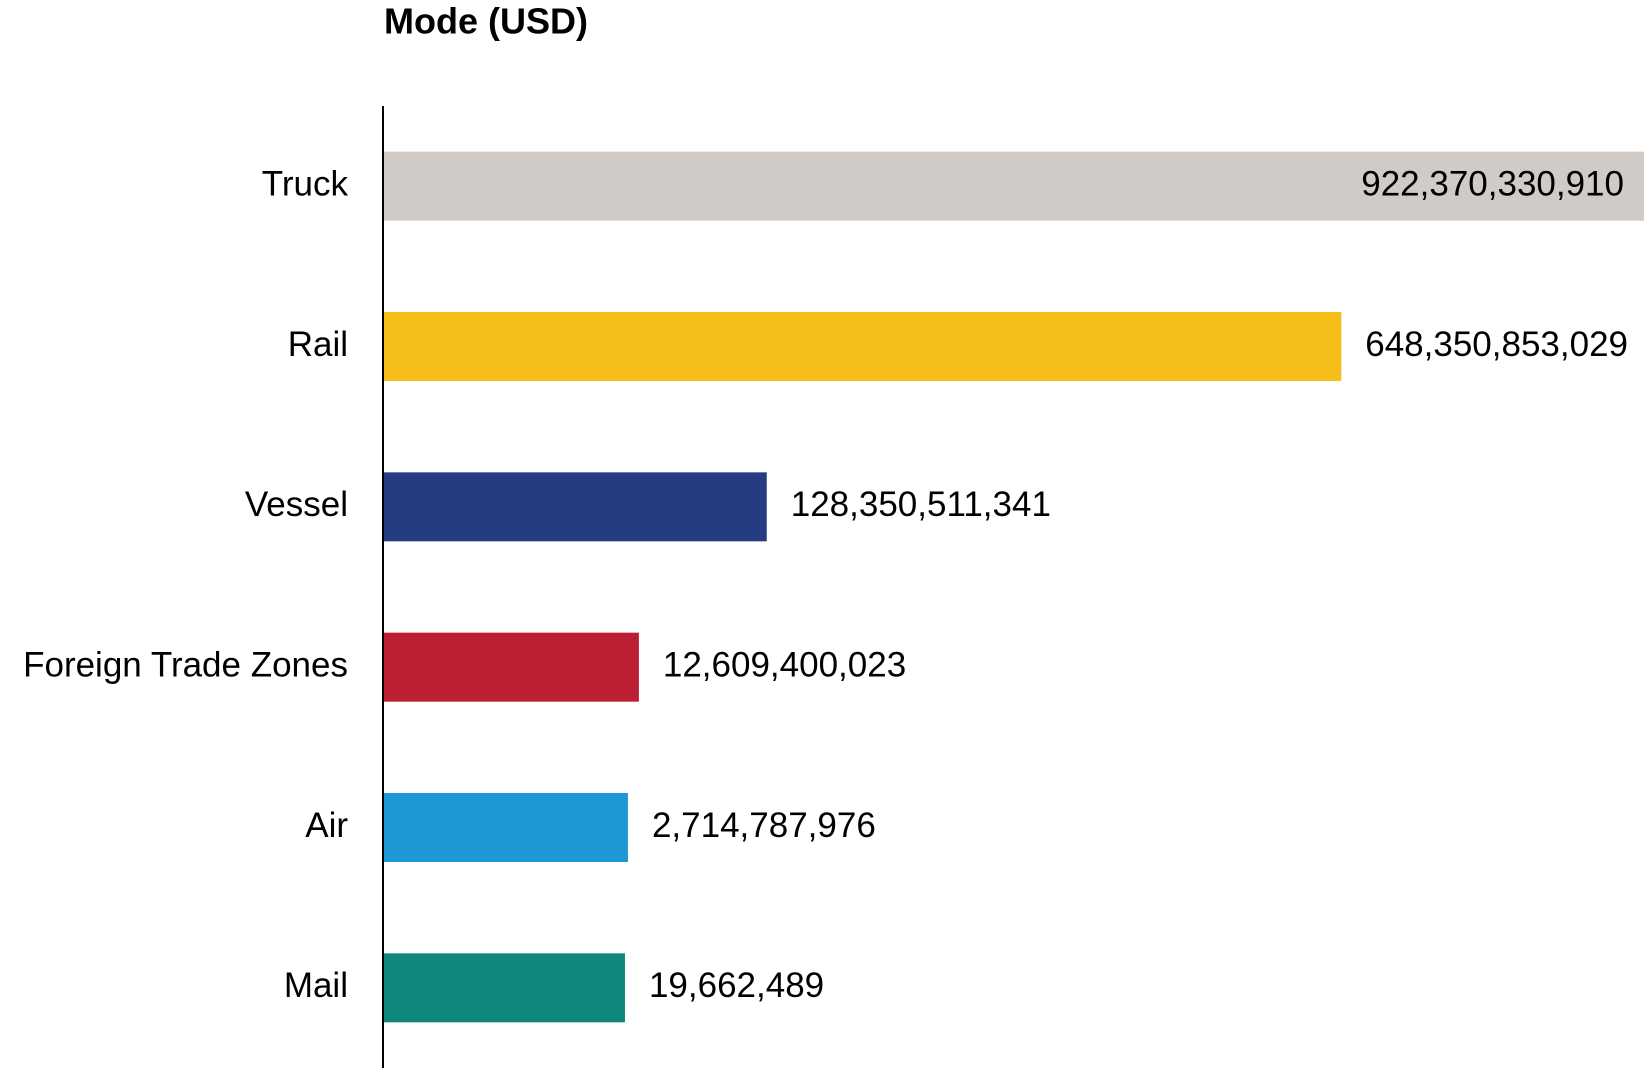  What do you see at coordinates (296, 504) in the screenshot?
I see `y-tick-label: Vessel` at bounding box center [296, 504].